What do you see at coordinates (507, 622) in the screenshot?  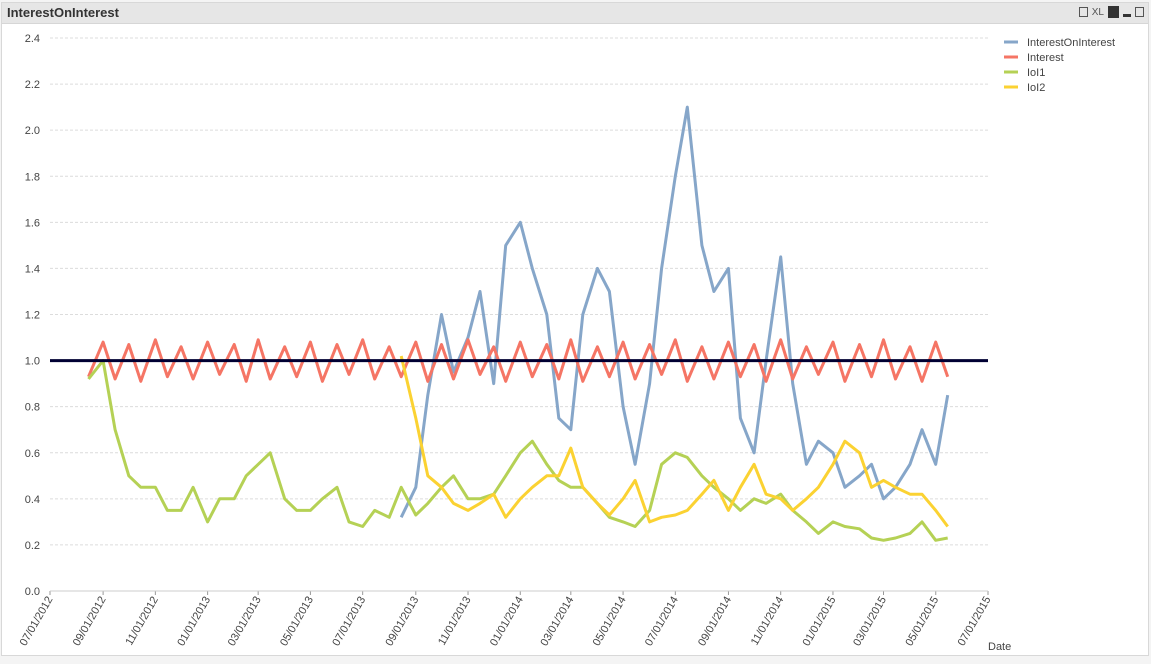 I see `x-tick-label: 01/01/2014` at bounding box center [507, 622].